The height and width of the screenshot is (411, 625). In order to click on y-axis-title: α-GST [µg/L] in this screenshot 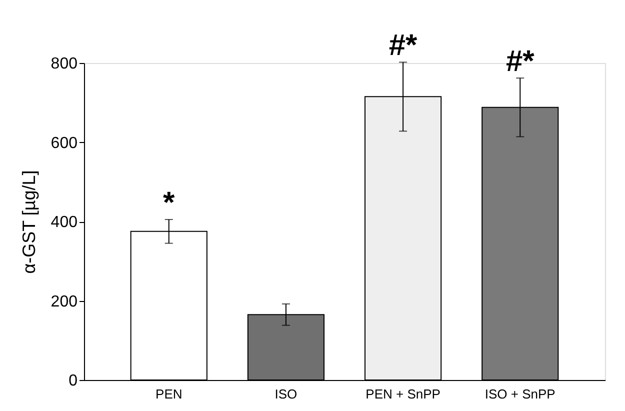, I will do `click(28, 222)`.